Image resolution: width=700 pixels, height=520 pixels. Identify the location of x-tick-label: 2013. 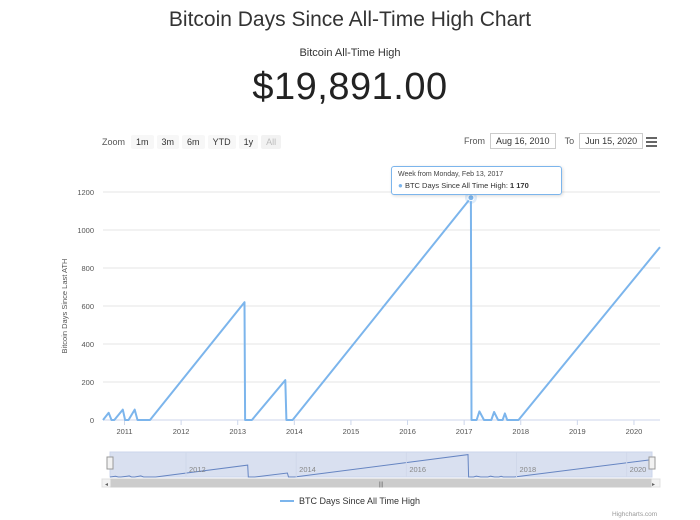
(237, 431).